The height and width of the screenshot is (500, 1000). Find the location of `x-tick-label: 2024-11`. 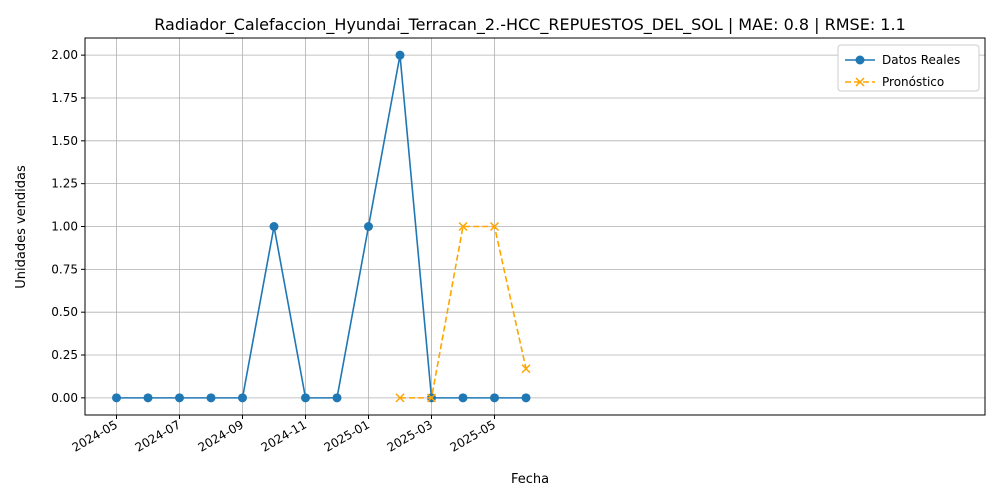

x-tick-label: 2024-11 is located at coordinates (284, 435).